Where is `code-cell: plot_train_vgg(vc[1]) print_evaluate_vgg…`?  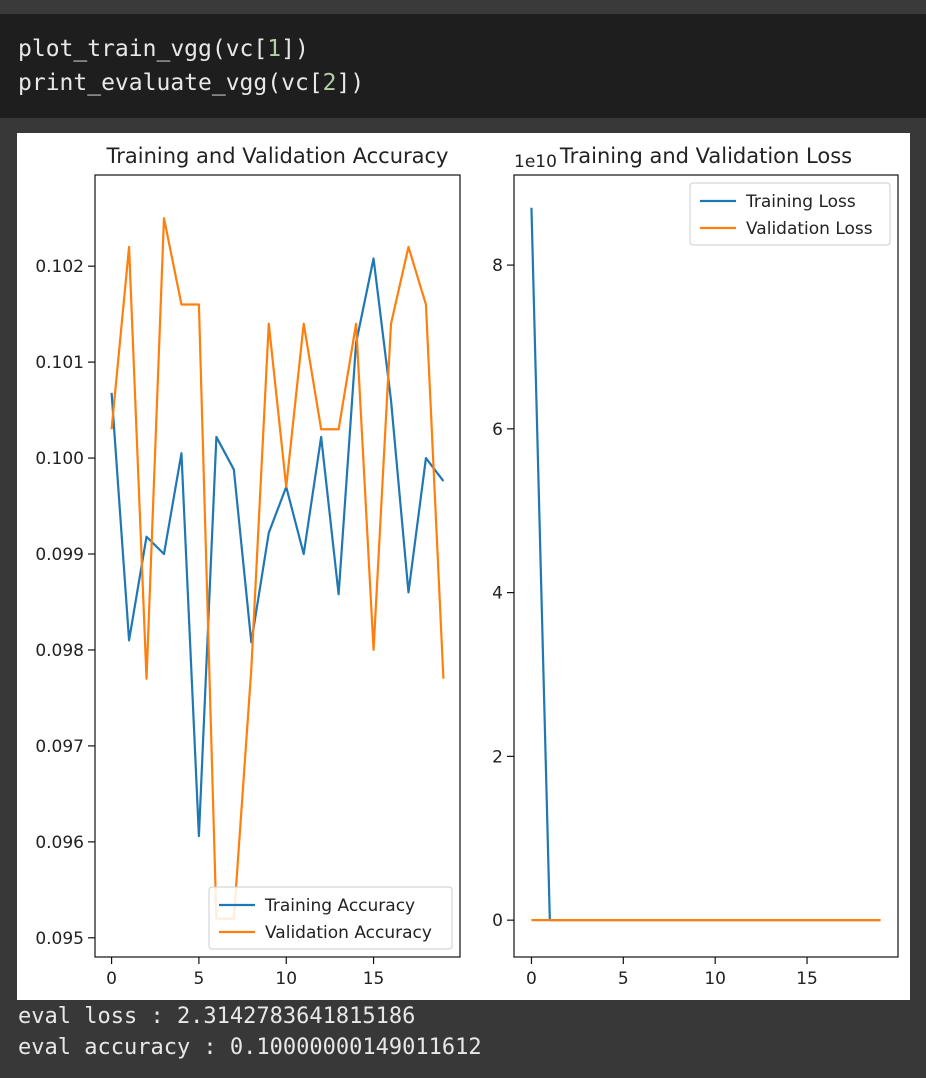 code-cell: plot_train_vgg(vc[1]) print_evaluate_vgg… is located at coordinates (463, 66).